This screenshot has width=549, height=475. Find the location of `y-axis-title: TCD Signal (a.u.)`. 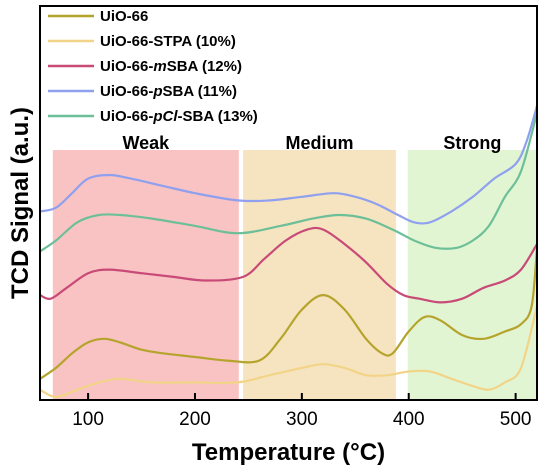

y-axis-title: TCD Signal (a.u.) is located at coordinates (20, 203).